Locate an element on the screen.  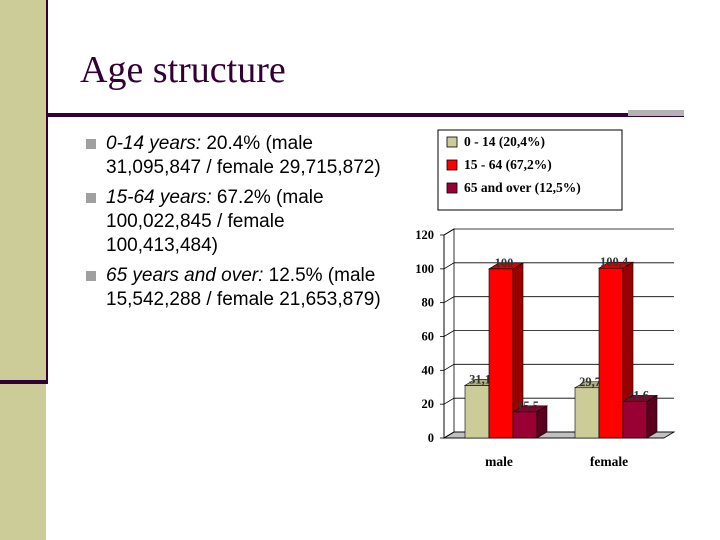
title-rule-accent is located at coordinates (656, 113).